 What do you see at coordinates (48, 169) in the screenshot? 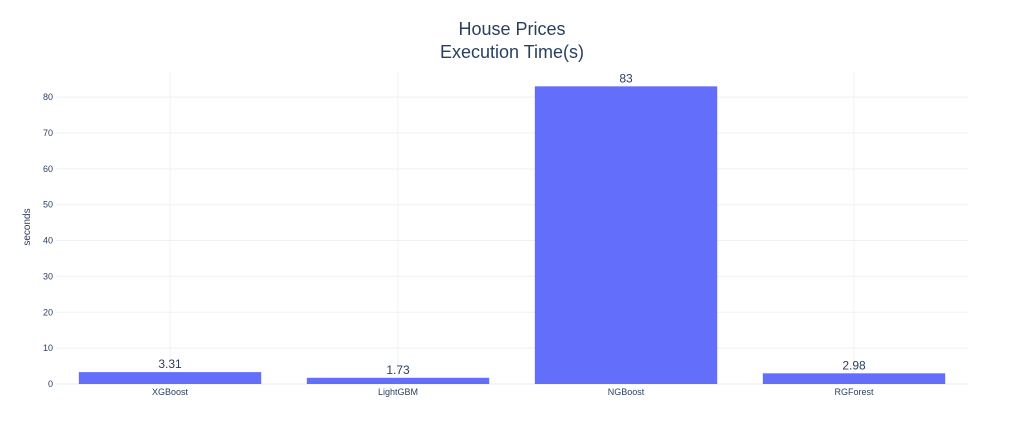
I see `y-tick-label: 60` at bounding box center [48, 169].